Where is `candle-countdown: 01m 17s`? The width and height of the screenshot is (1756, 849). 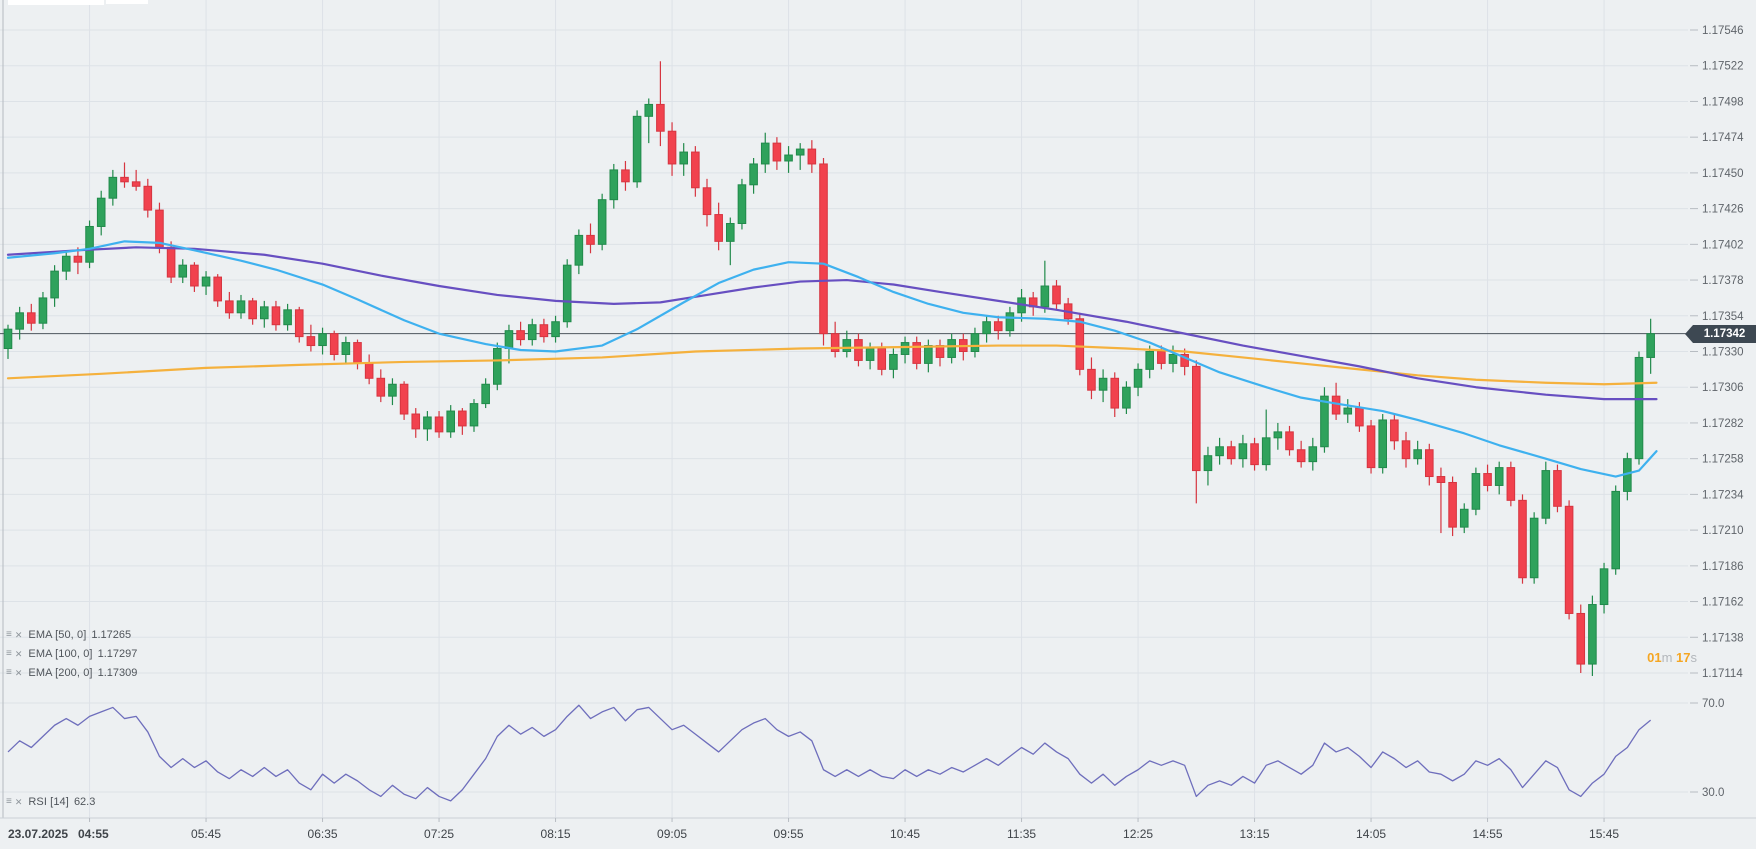 candle-countdown: 01m 17s is located at coordinates (1672, 657).